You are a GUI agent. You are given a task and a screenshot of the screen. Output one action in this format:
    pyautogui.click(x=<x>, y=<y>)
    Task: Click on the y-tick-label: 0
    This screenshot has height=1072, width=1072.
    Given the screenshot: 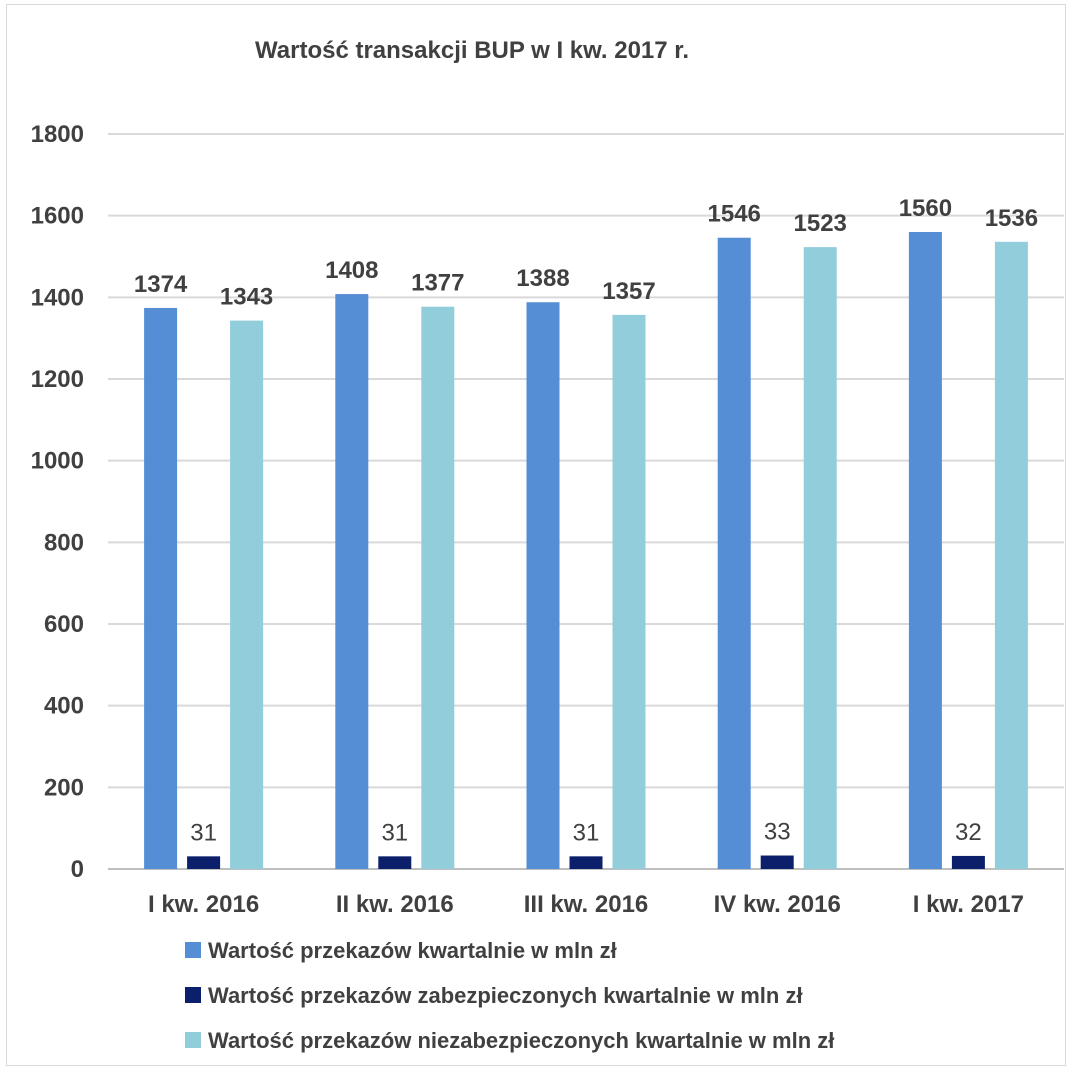 What is the action you would take?
    pyautogui.click(x=77, y=869)
    